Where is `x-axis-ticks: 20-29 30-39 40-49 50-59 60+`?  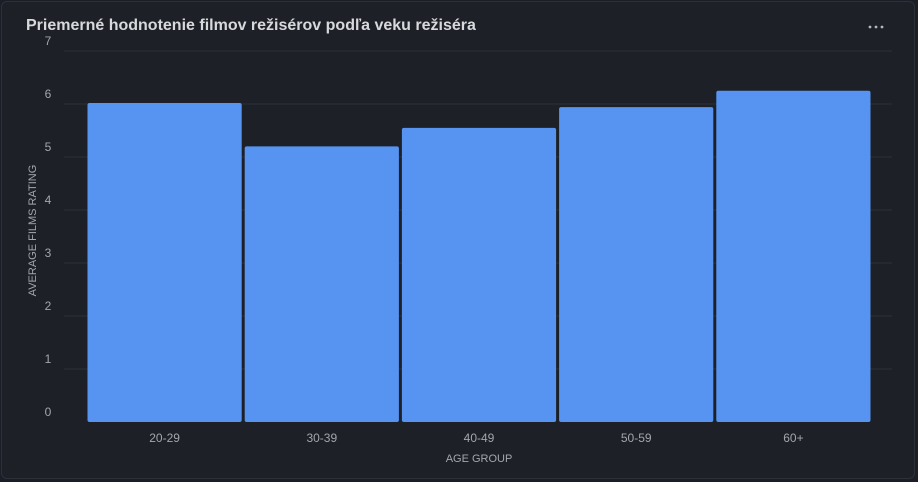
x-axis-ticks: 20-29 30-39 40-49 50-59 60+ is located at coordinates (476, 438).